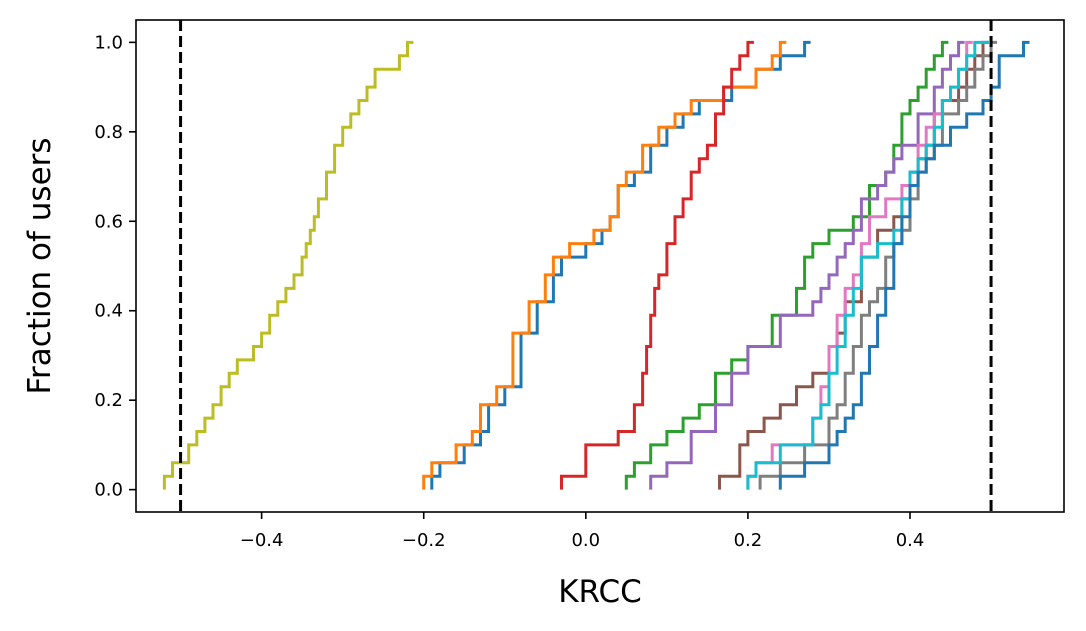 The width and height of the screenshot is (1086, 631). I want to click on y-tick-label: 0.0, so click(108, 490).